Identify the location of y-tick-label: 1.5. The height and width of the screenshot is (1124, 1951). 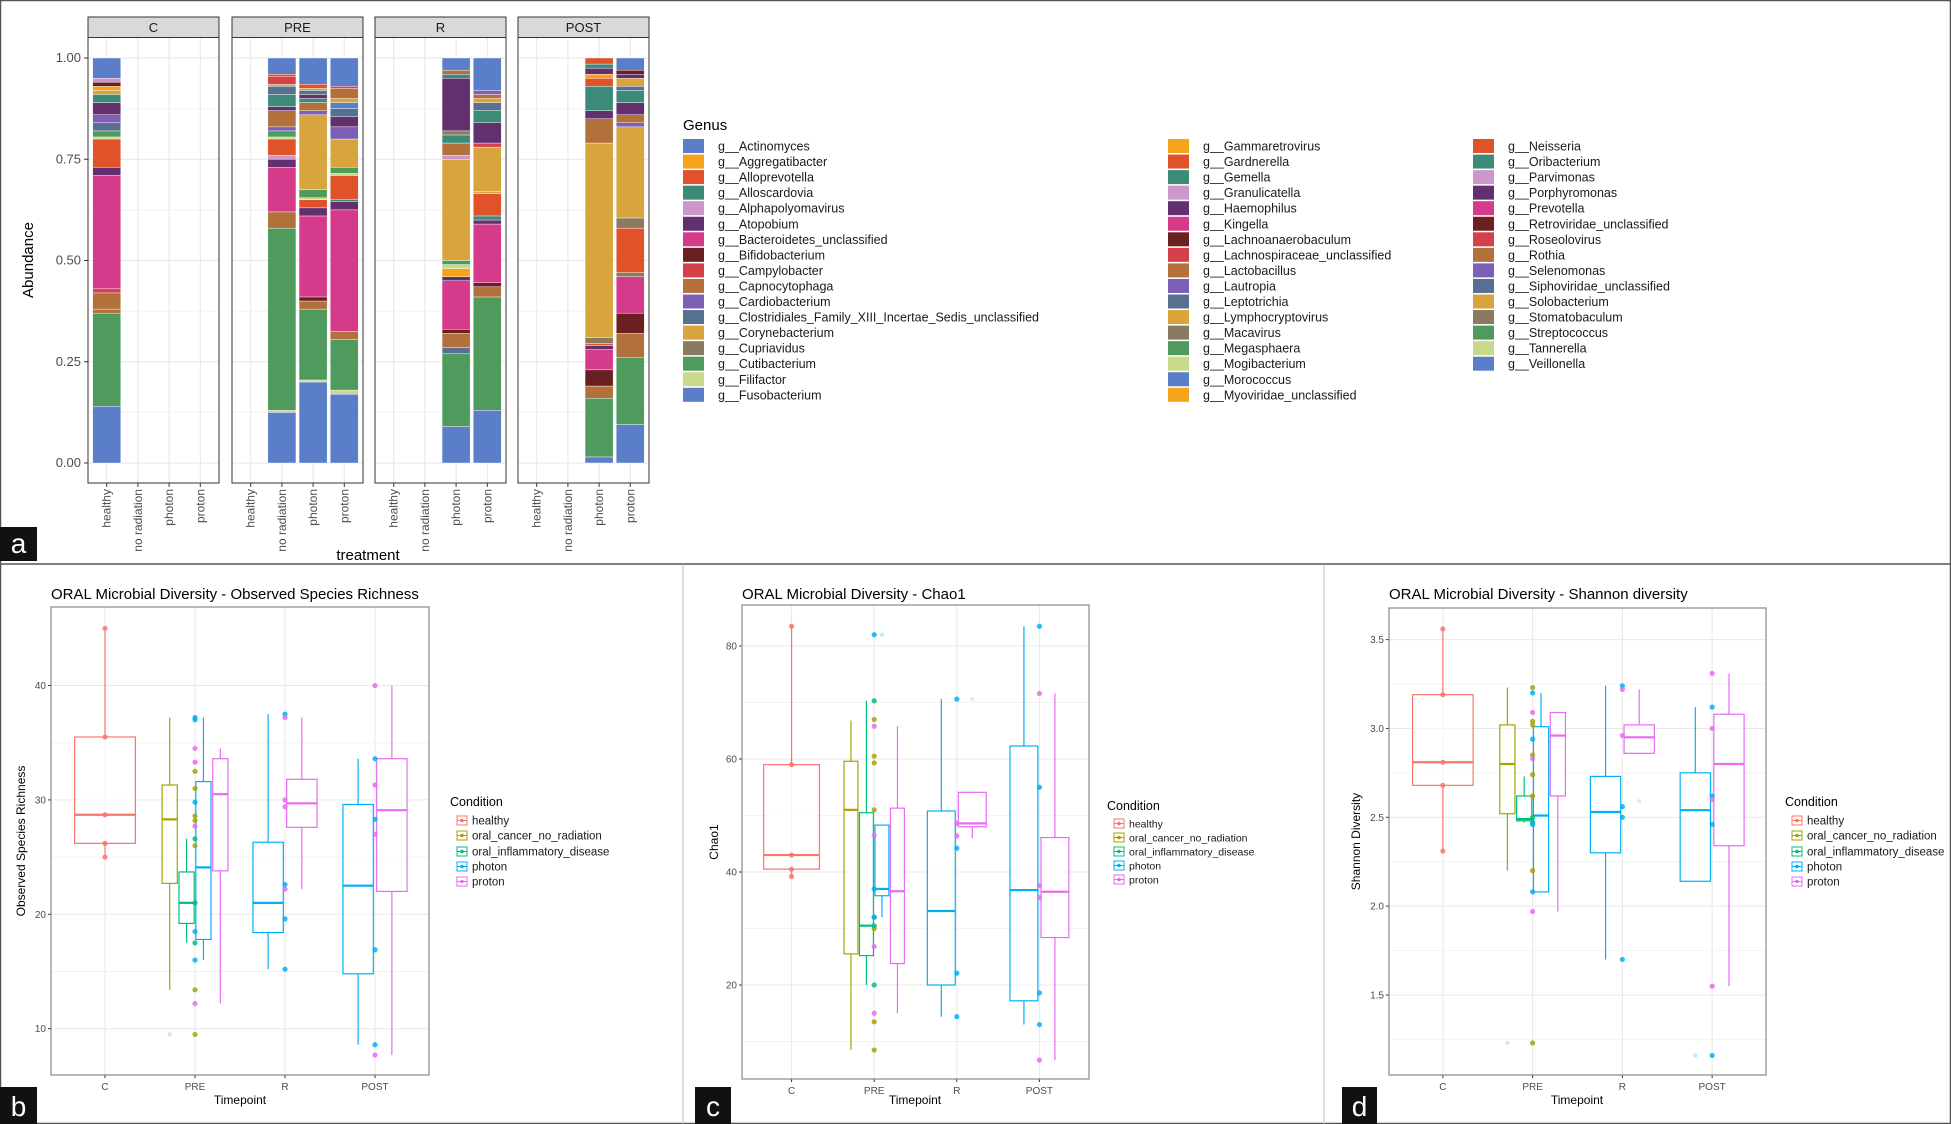
(1377, 996).